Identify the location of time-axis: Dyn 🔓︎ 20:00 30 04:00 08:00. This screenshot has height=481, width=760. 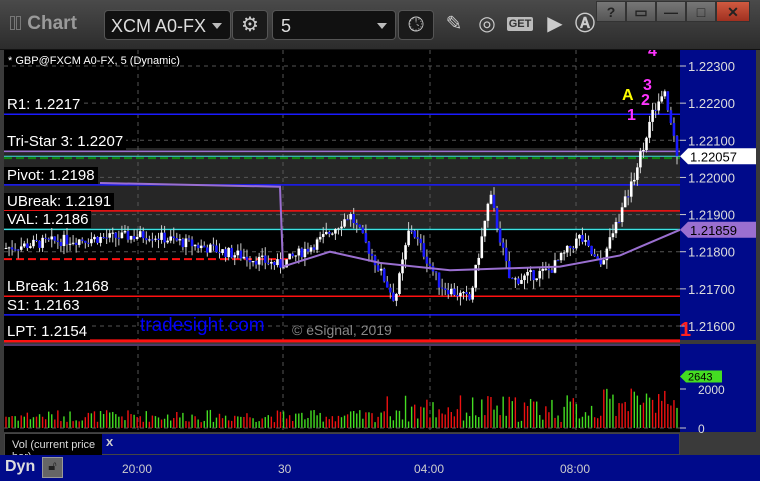
(380, 468).